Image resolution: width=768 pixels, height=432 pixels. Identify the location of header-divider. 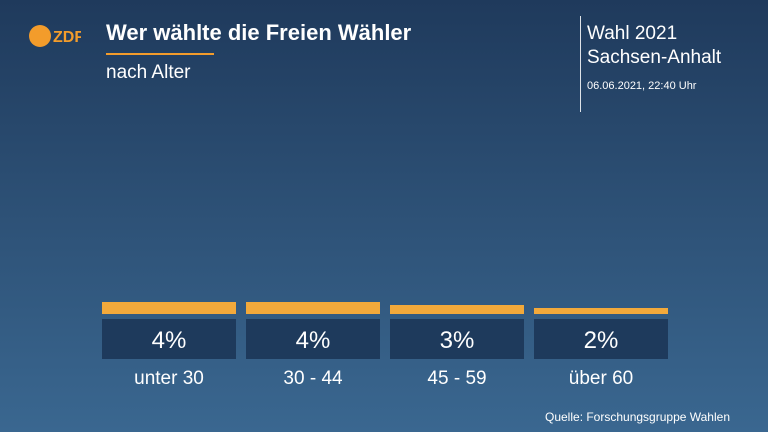
(580, 64).